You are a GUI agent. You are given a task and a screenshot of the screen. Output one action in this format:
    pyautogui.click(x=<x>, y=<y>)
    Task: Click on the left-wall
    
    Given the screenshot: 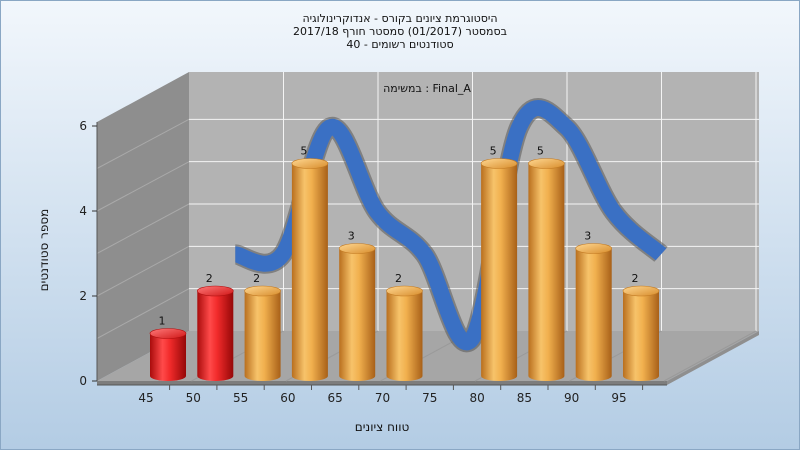 What is the action you would take?
    pyautogui.click(x=143, y=226)
    